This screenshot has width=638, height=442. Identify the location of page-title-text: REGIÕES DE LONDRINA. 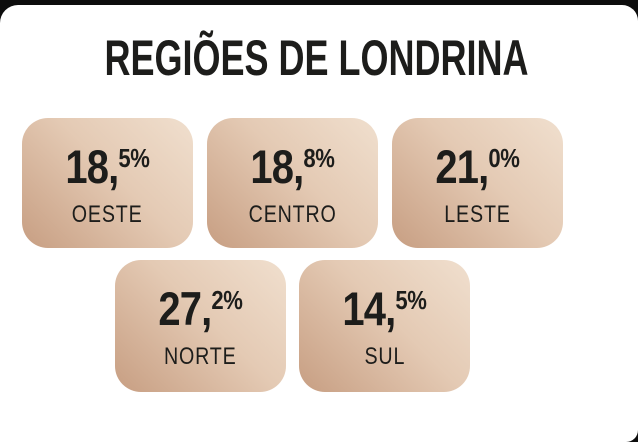
(316, 58).